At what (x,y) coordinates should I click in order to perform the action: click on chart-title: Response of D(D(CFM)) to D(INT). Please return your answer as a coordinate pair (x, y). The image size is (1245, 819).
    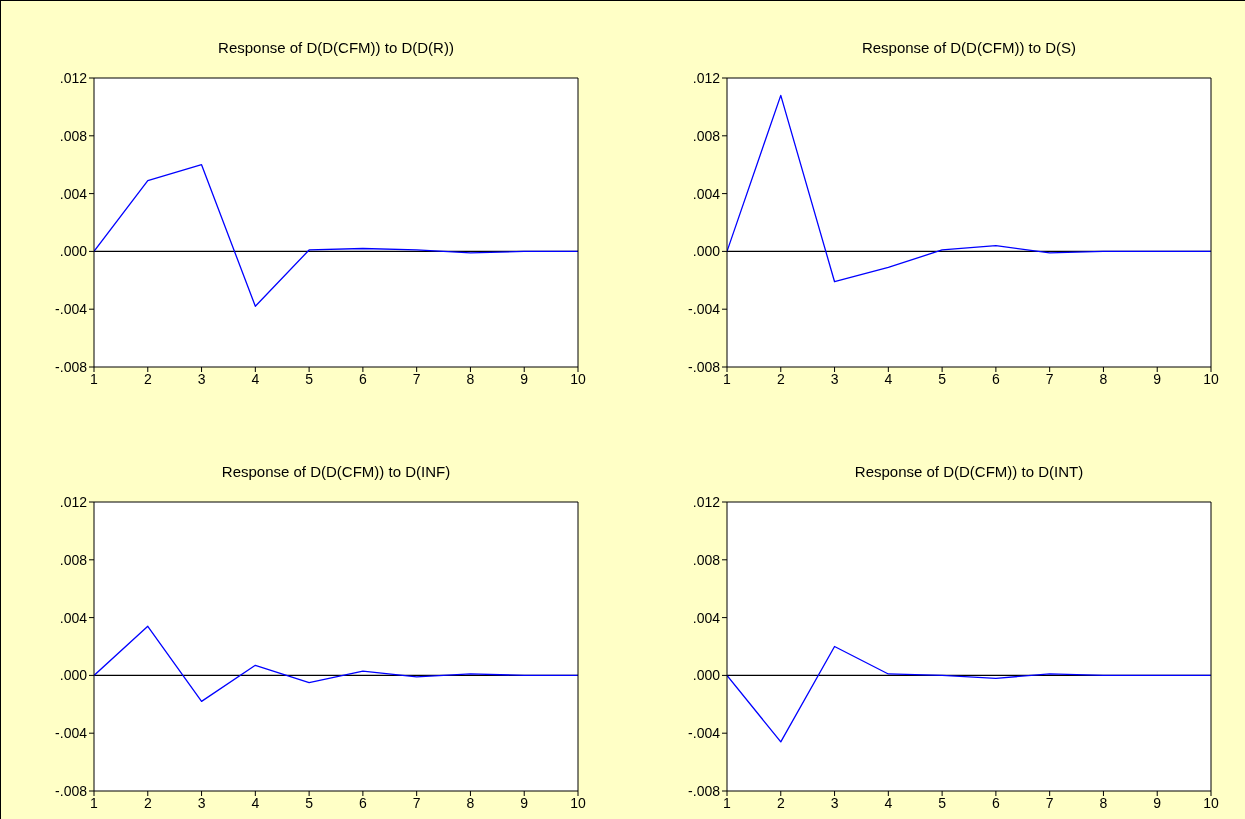
    Looking at the image, I should click on (969, 472).